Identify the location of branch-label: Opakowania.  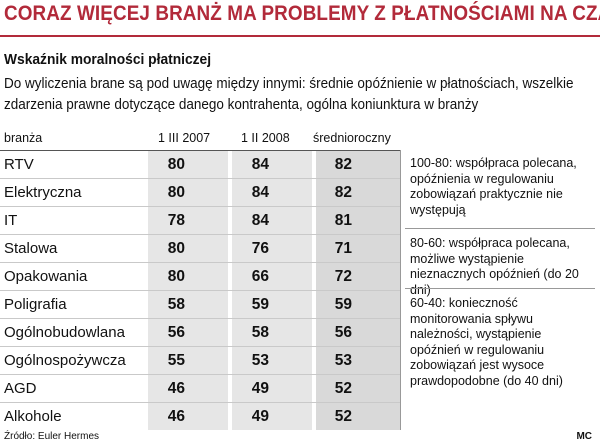
(46, 276).